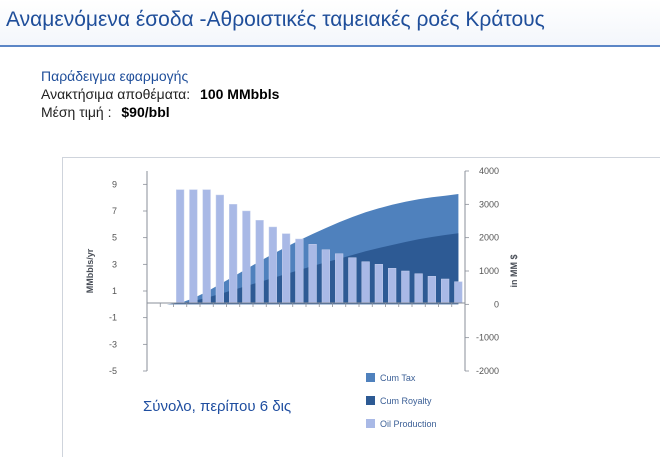  Describe the element at coordinates (398, 378) in the screenshot. I see `legend-label: Cum Tax` at that location.